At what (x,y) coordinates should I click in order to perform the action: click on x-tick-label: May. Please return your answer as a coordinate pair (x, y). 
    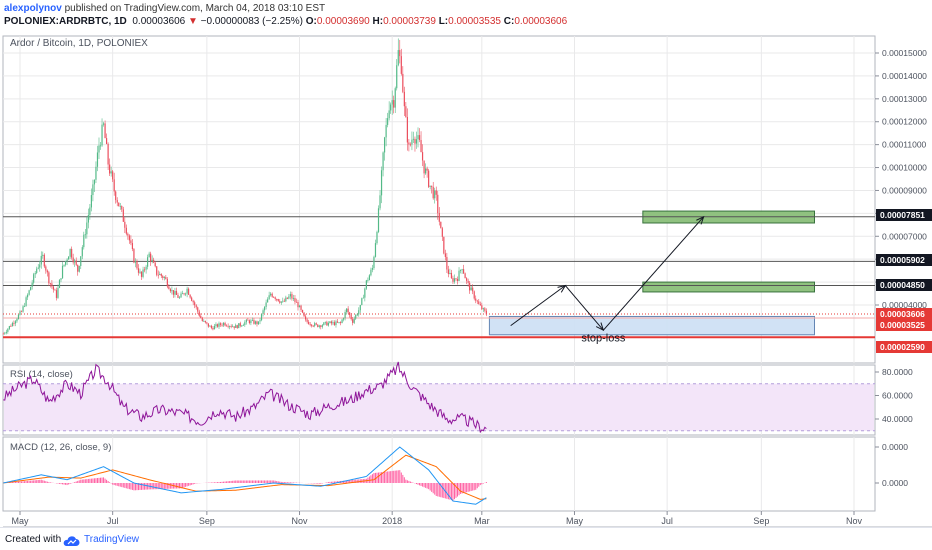
    Looking at the image, I should click on (20, 521).